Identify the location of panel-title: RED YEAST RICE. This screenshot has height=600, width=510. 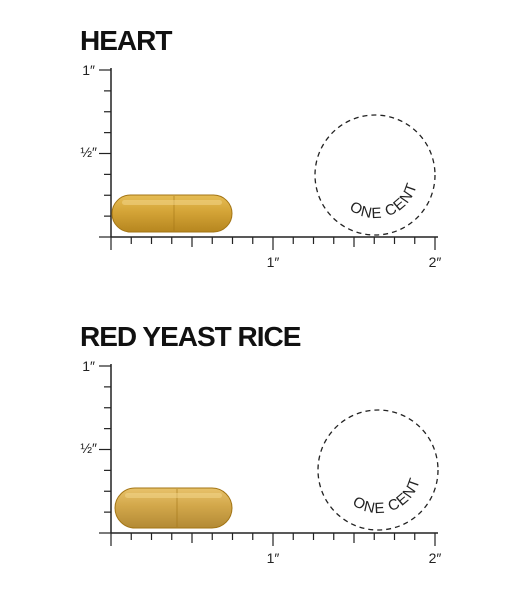
(190, 336).